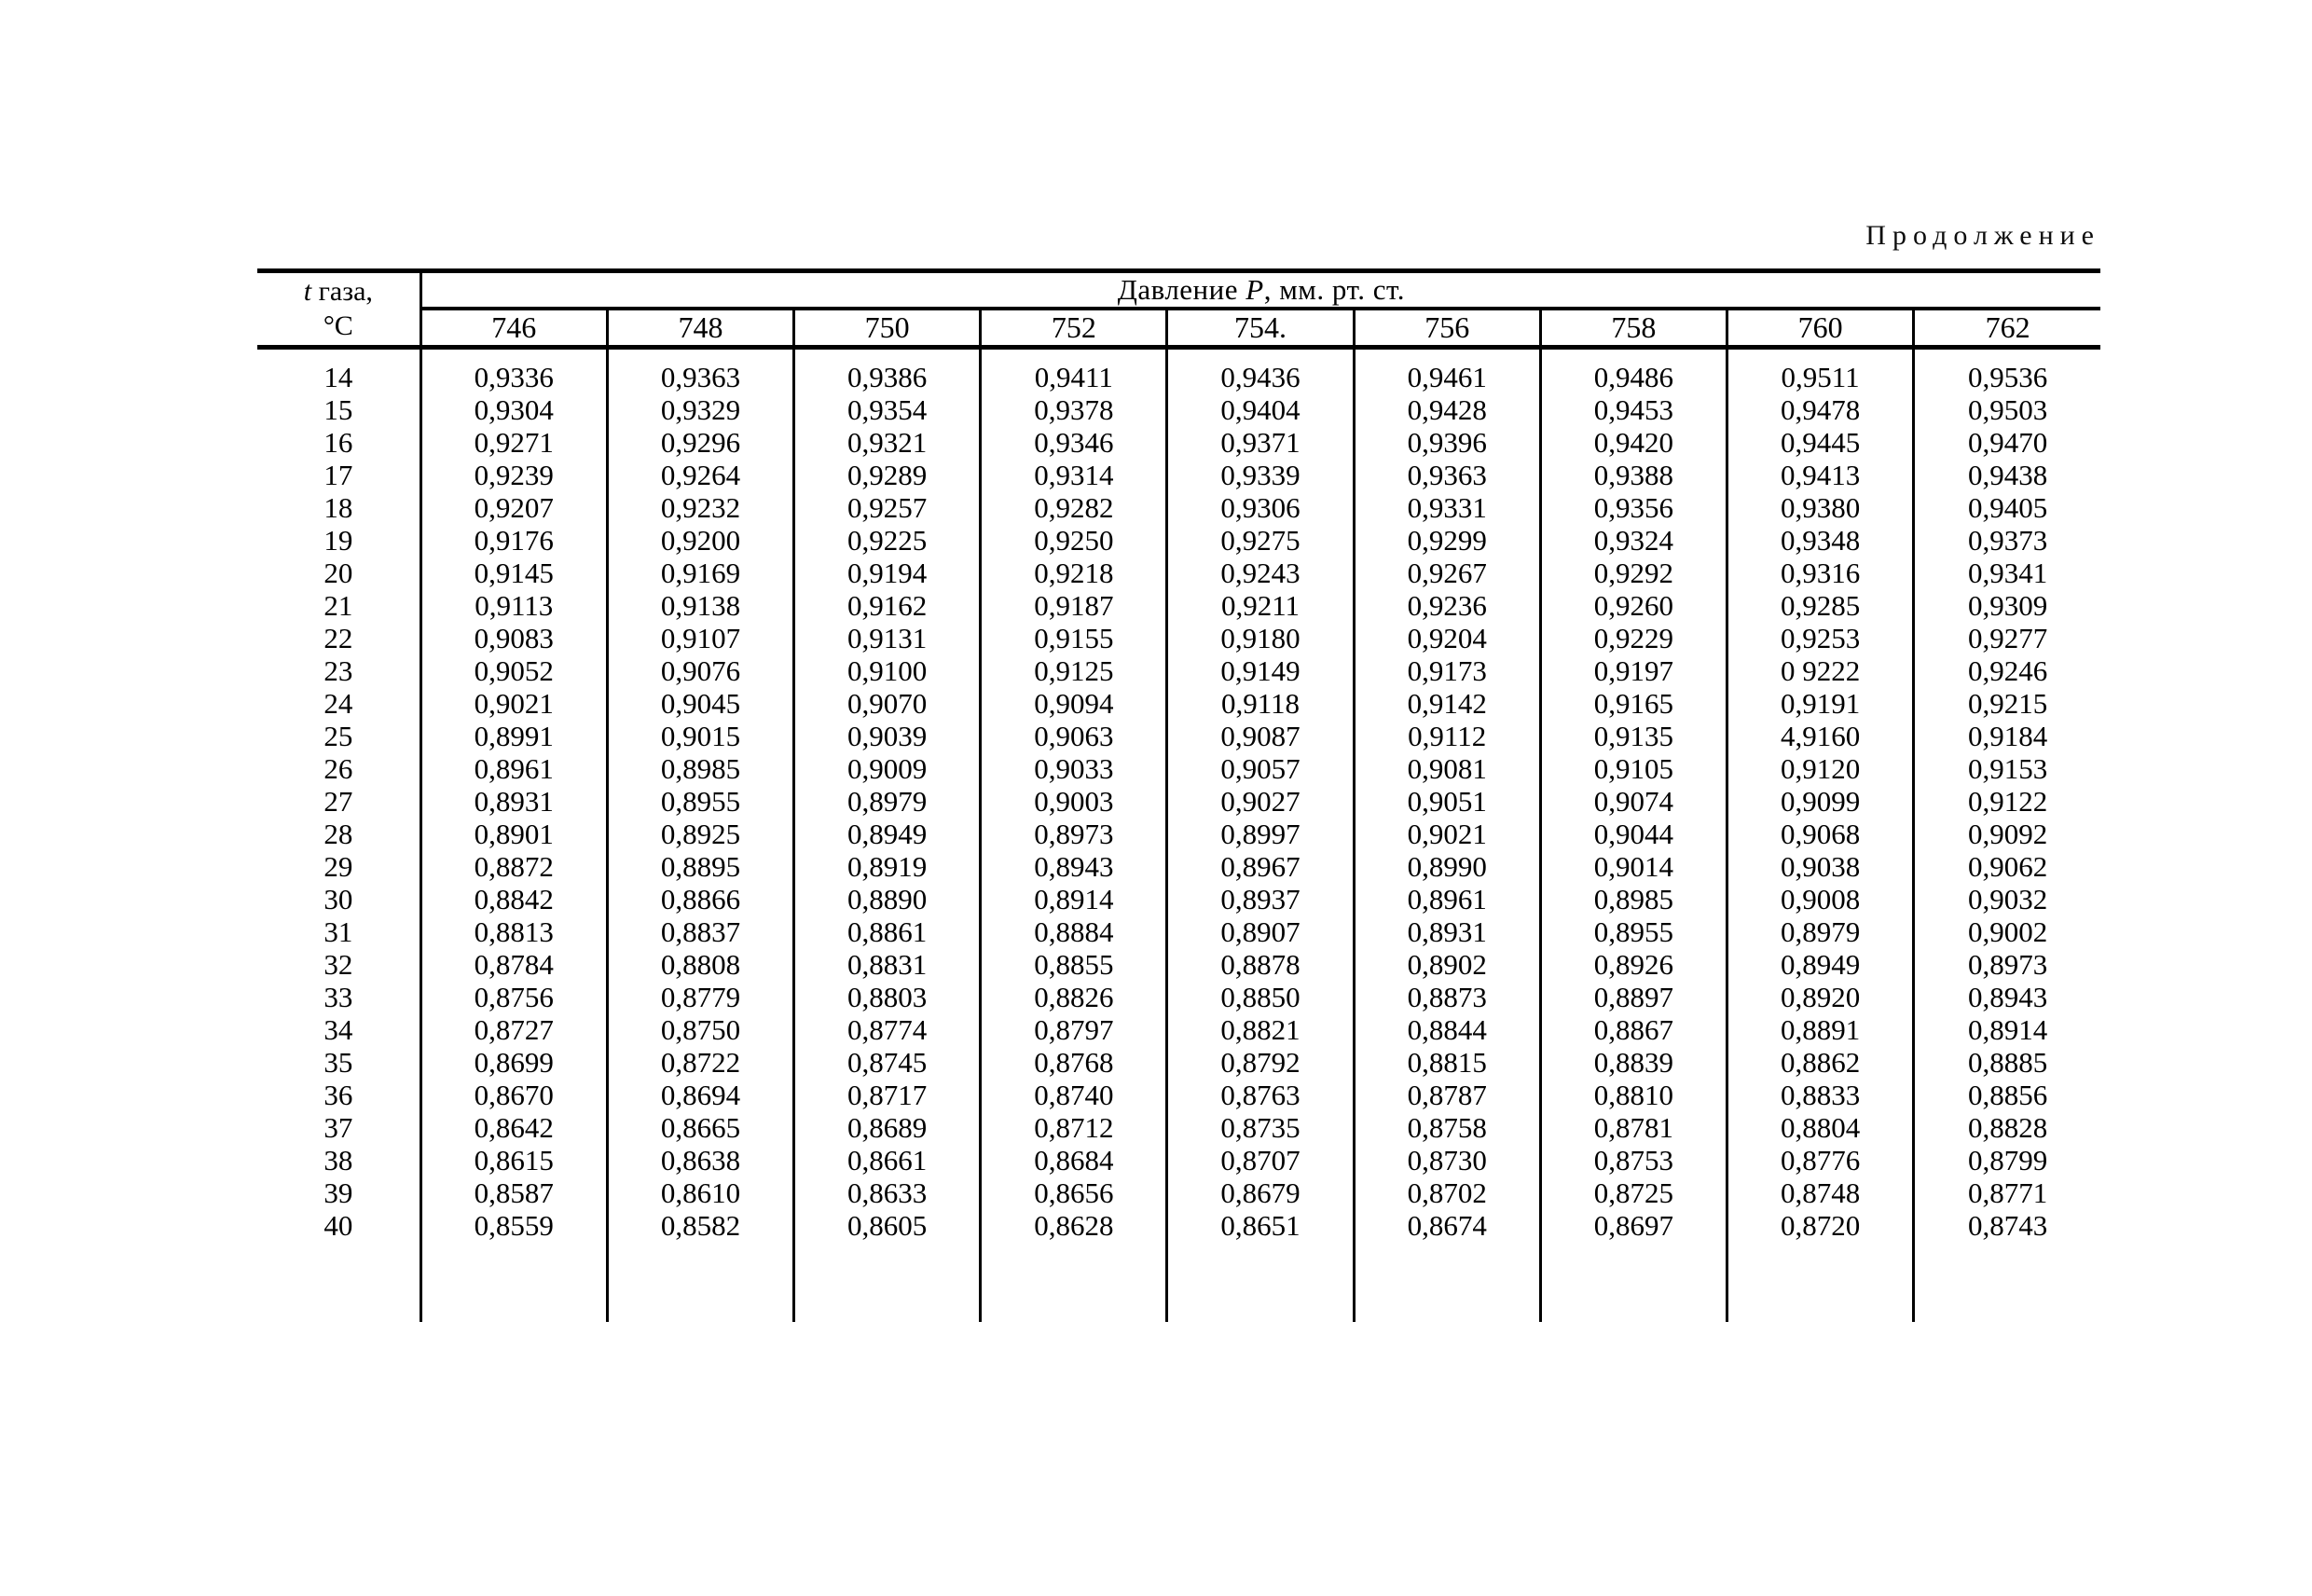 The height and width of the screenshot is (1596, 2312). I want to click on cell-t21-p758: 0,9260, so click(1632, 605).